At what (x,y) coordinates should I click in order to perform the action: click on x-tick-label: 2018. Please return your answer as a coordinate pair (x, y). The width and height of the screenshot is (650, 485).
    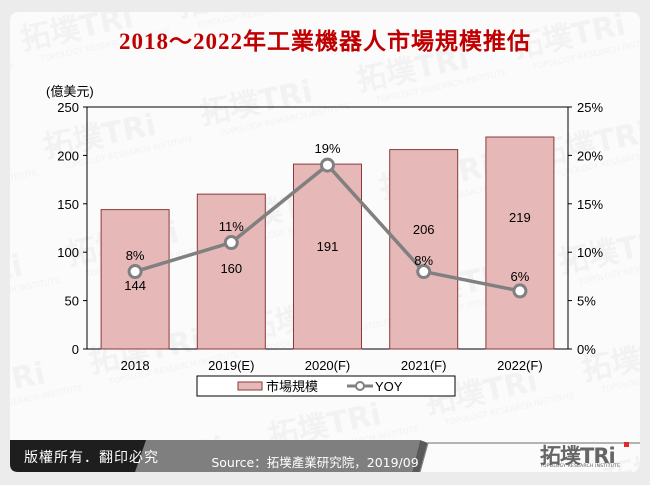
    Looking at the image, I should click on (135, 365).